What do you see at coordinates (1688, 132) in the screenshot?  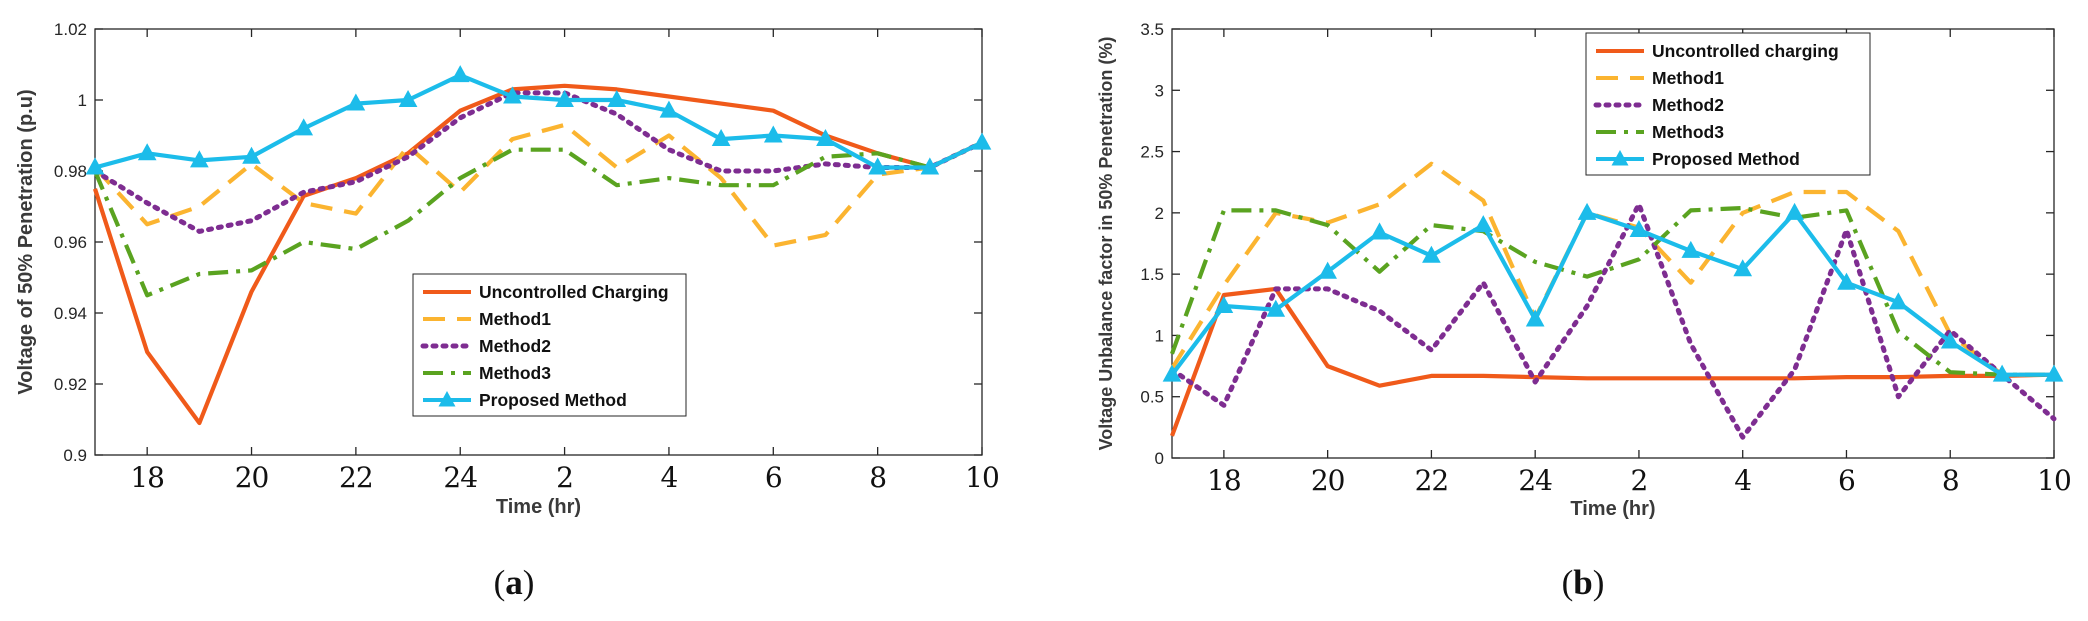 I see `legend-label-method3-b: Method3` at bounding box center [1688, 132].